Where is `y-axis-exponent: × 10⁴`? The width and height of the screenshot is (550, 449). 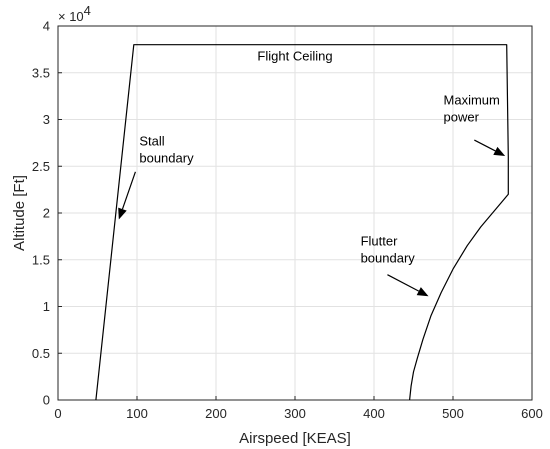
y-axis-exponent: × 10⁴ is located at coordinates (74, 13).